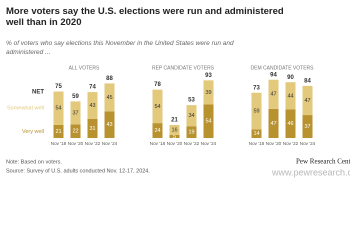 The height and width of the screenshot is (240, 350). I want to click on watermark: www.pewresearch.org, so click(310, 172).